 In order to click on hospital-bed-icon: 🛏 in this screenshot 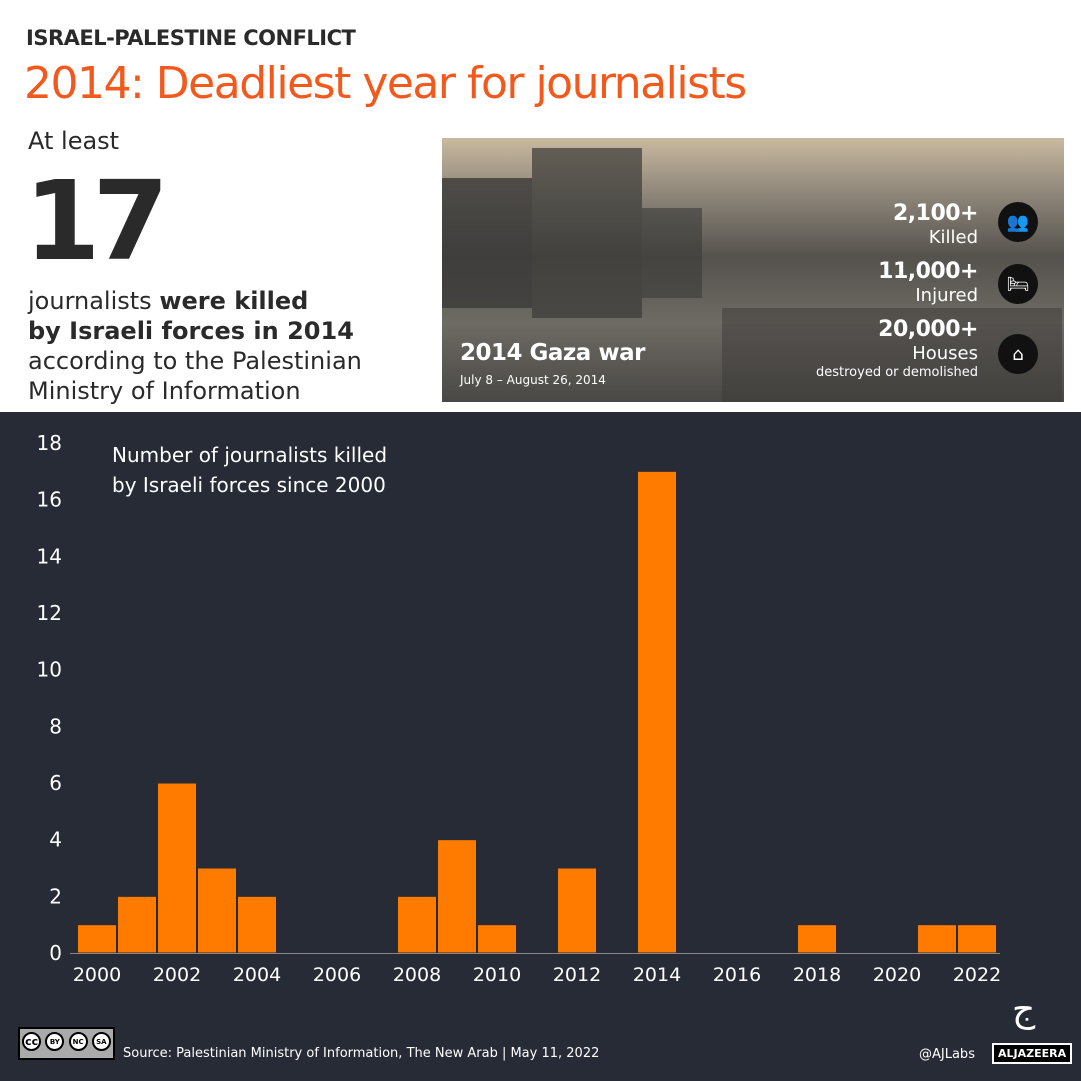, I will do `click(1018, 284)`.